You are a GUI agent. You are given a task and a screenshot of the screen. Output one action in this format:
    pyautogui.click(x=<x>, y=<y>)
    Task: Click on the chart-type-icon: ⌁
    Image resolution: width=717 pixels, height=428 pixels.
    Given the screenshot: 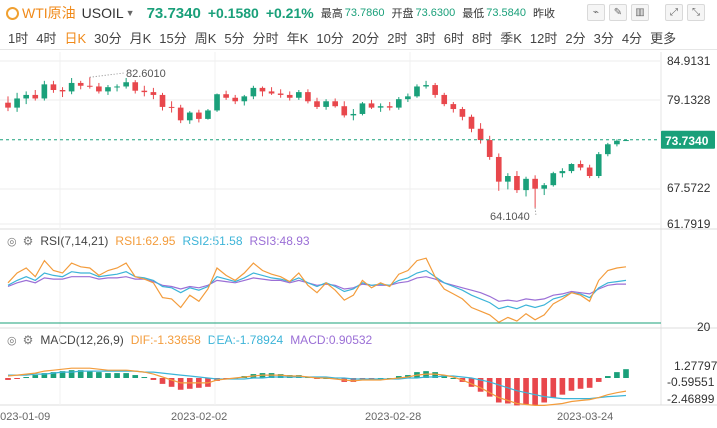 What is the action you would take?
    pyautogui.click(x=596, y=12)
    